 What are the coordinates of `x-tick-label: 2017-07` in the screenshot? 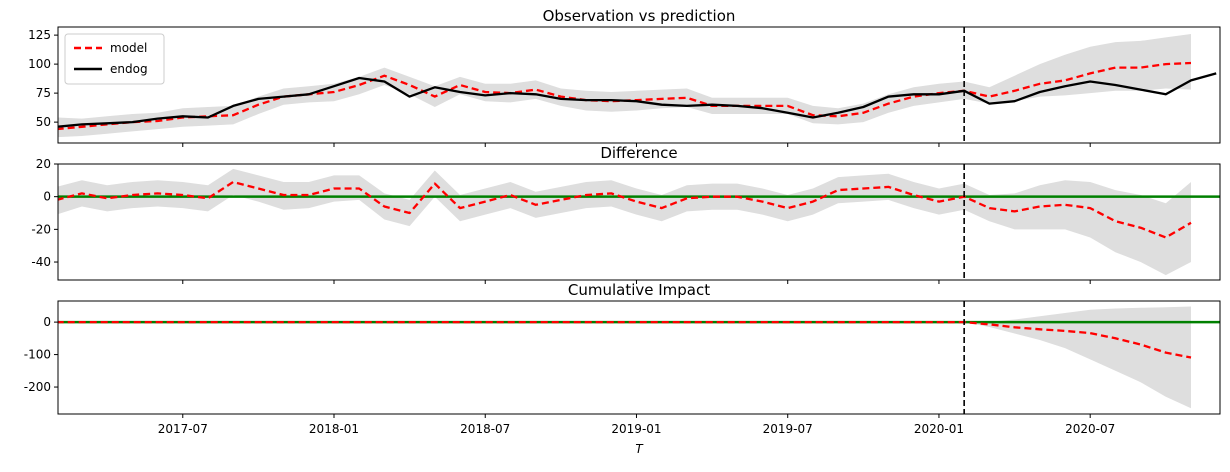 It's located at (183, 429).